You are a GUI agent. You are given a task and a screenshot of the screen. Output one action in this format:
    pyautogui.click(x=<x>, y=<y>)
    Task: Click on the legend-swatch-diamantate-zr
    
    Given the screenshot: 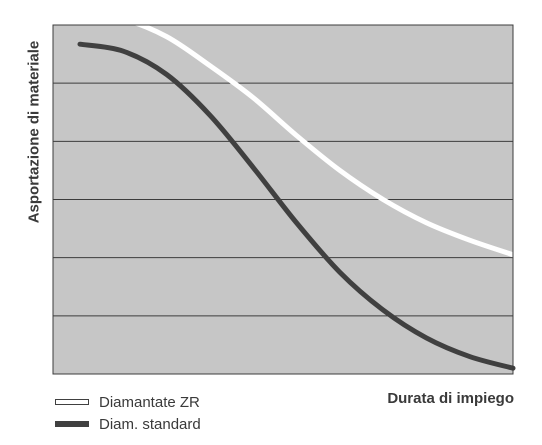 What is the action you would take?
    pyautogui.click(x=72, y=402)
    